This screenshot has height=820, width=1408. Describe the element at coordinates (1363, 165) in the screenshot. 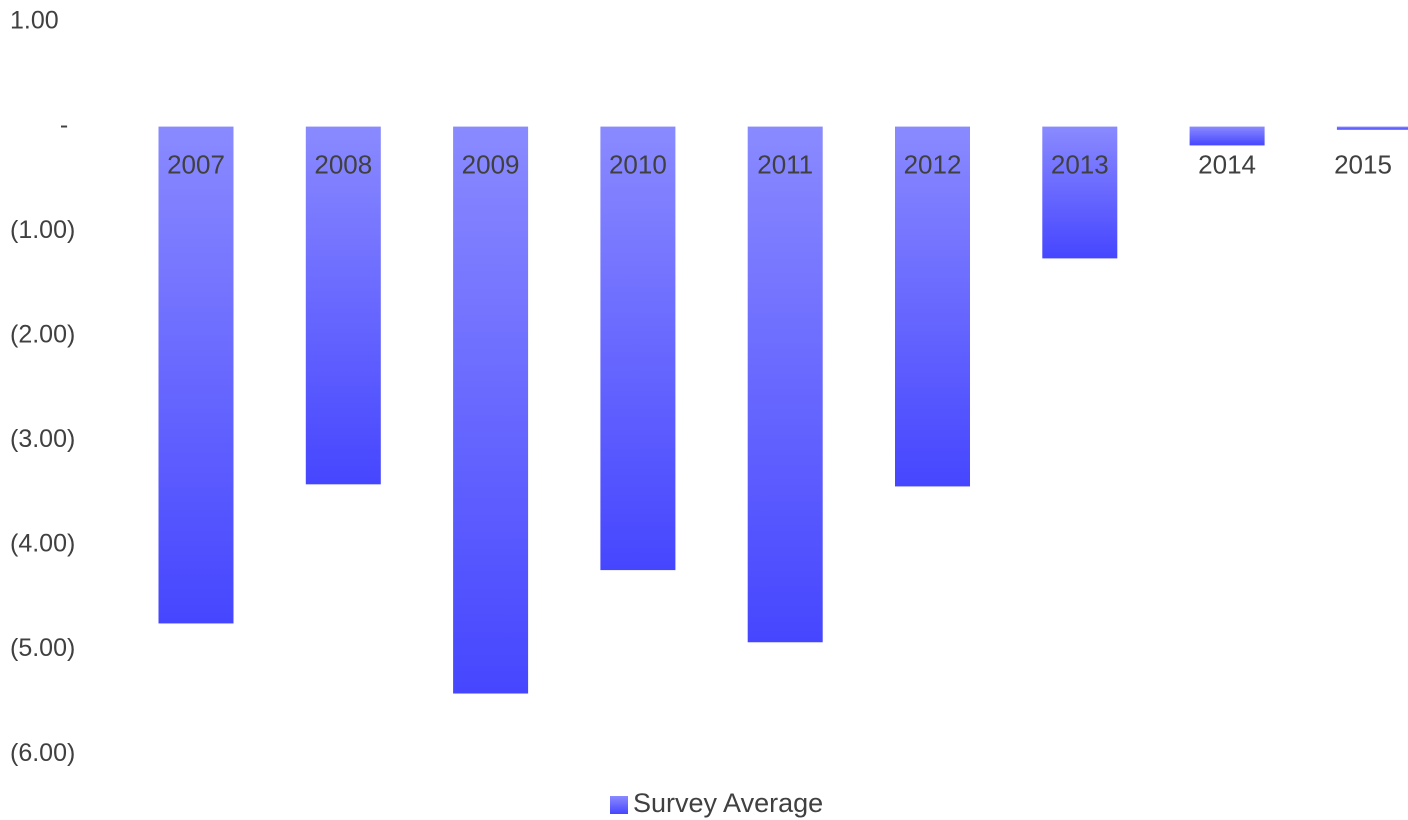

I see `x-tick-label-2015: 2015` at that location.